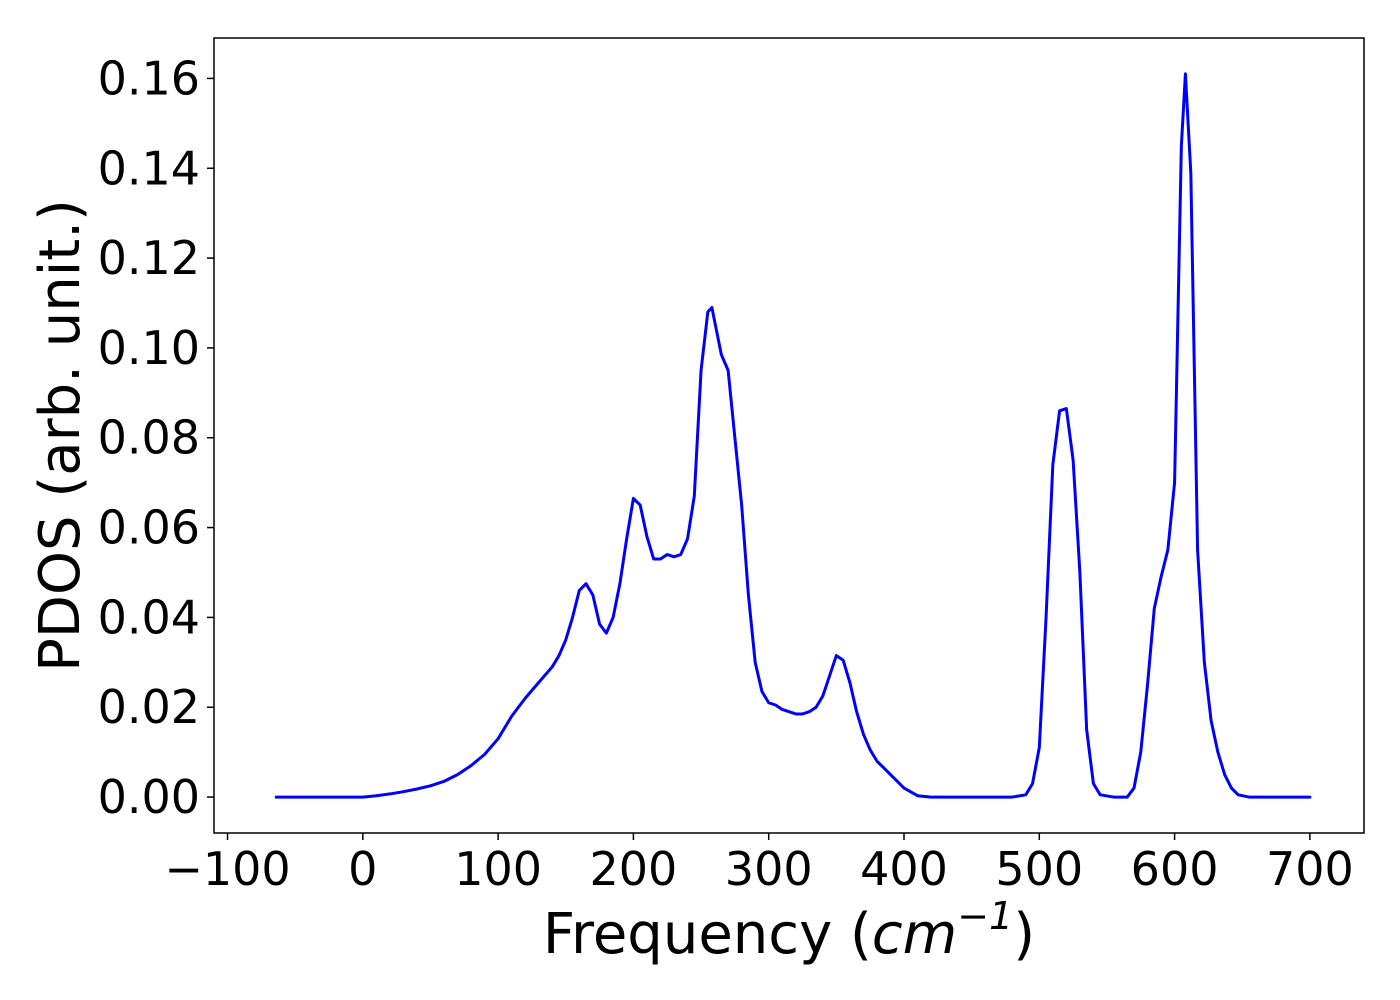  I want to click on x-axis-label-unit: cm, so click(914, 934).